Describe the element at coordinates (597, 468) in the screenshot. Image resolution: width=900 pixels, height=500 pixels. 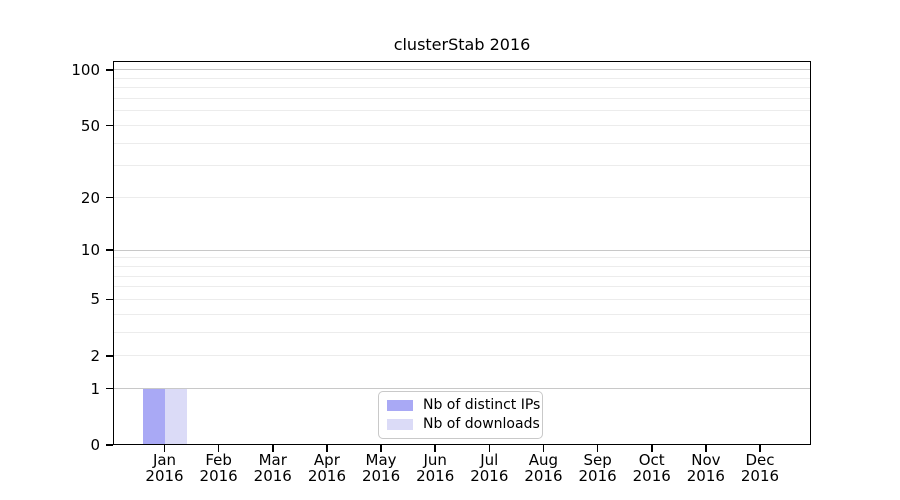
I see `x-tick-label: Sep 2016` at that location.